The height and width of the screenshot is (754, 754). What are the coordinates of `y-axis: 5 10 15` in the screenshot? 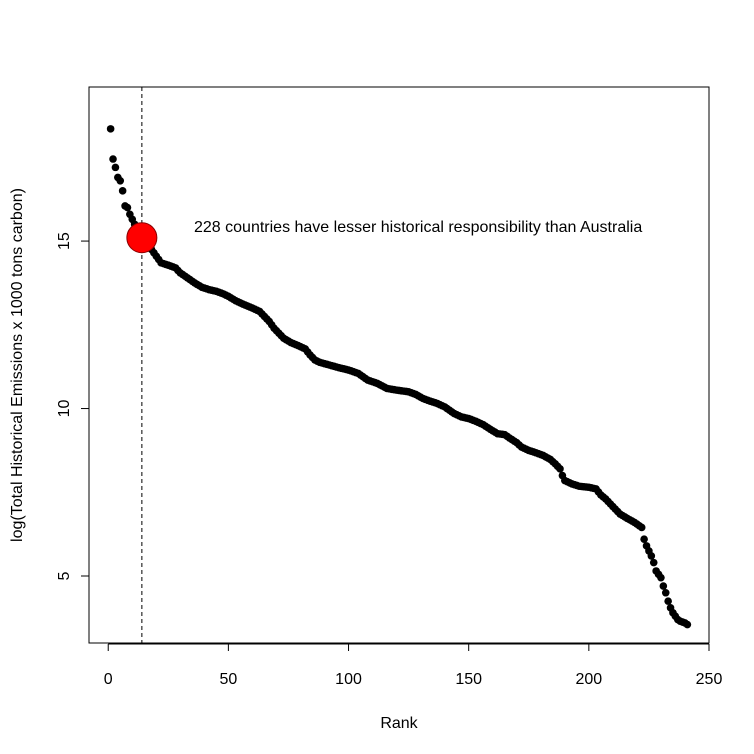 It's located at (73, 406).